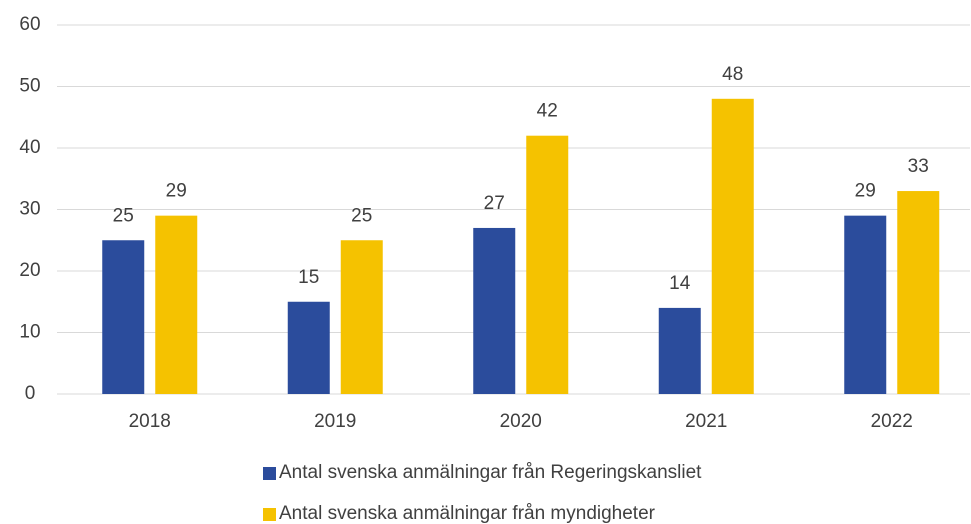  I want to click on x-tick-label: 2019, so click(335, 421).